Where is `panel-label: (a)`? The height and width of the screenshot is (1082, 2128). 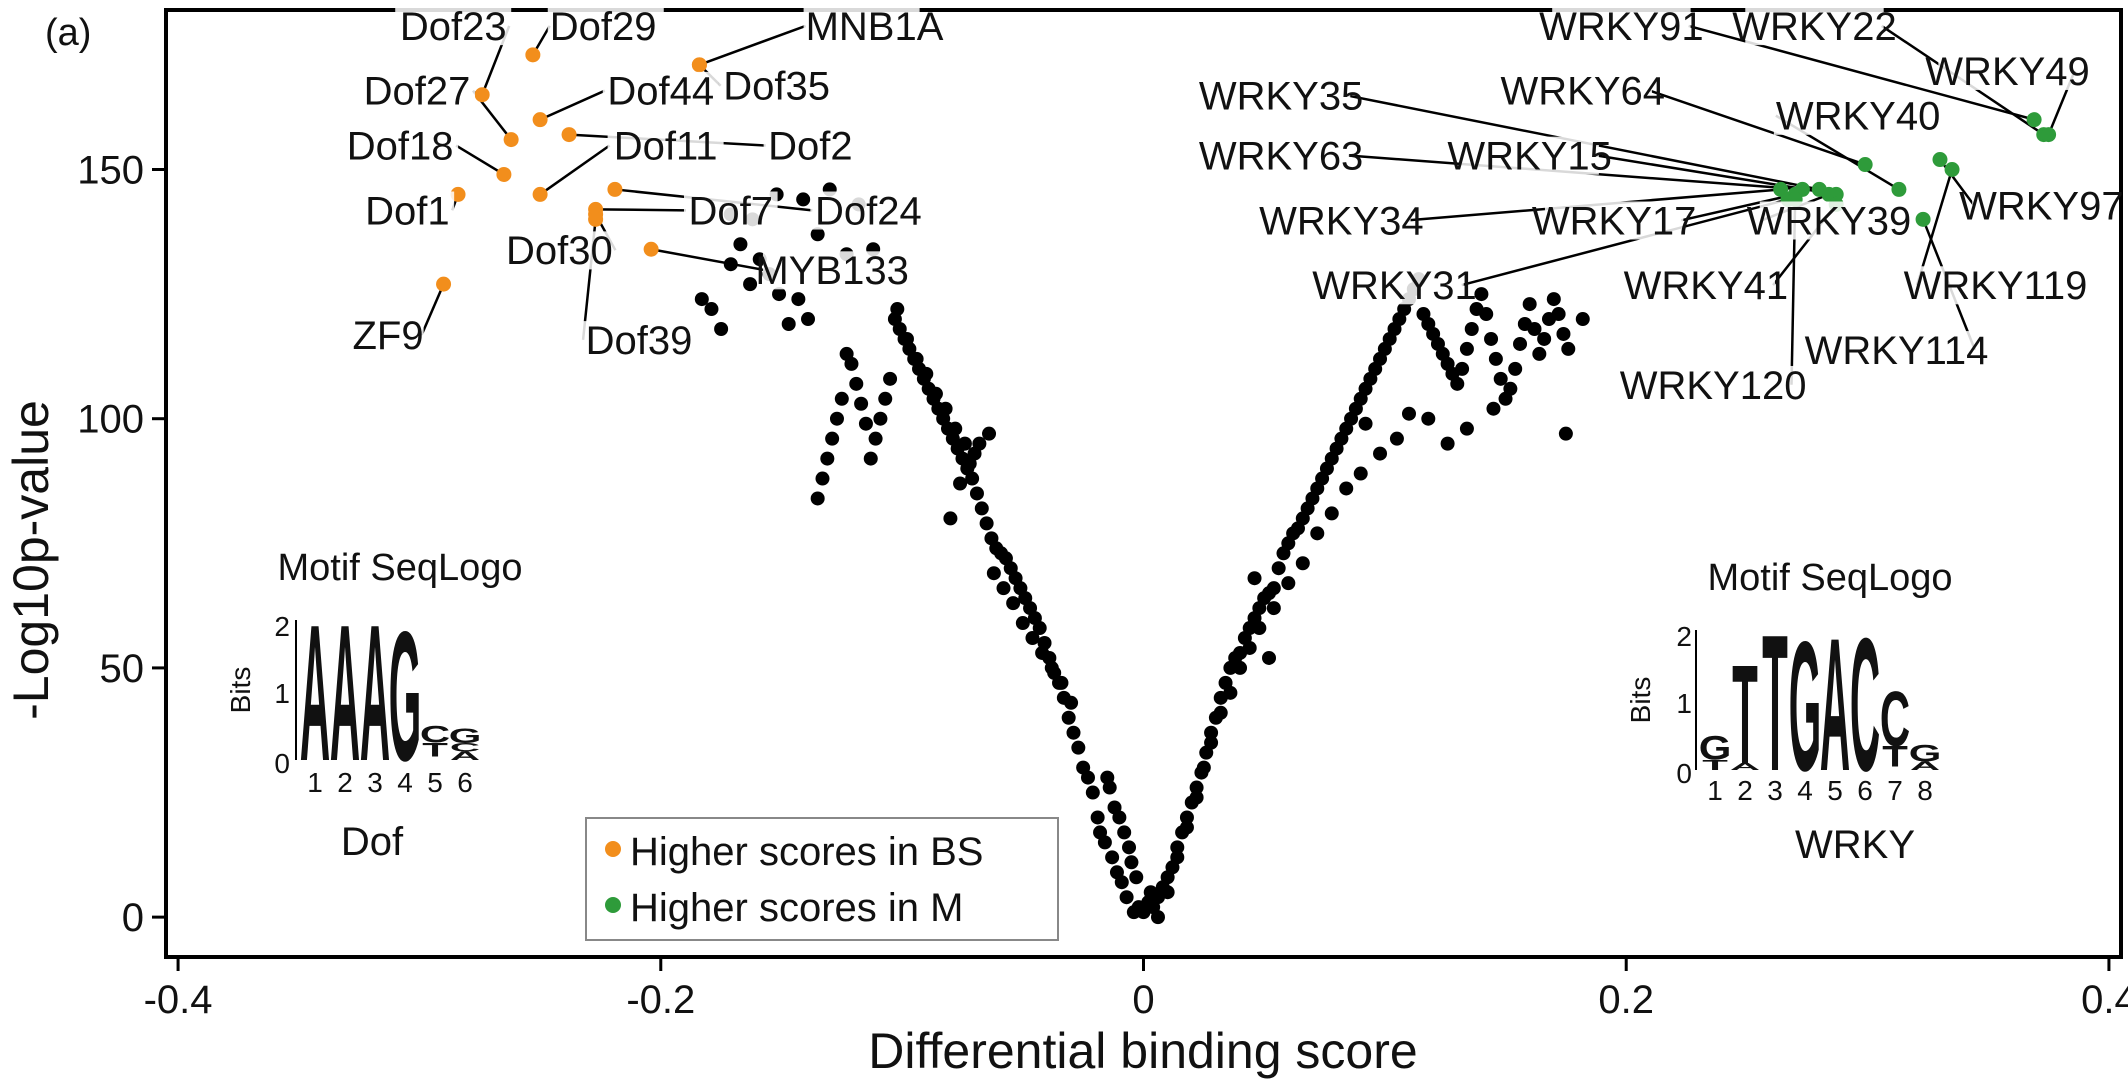 panel-label: (a) is located at coordinates (68, 33).